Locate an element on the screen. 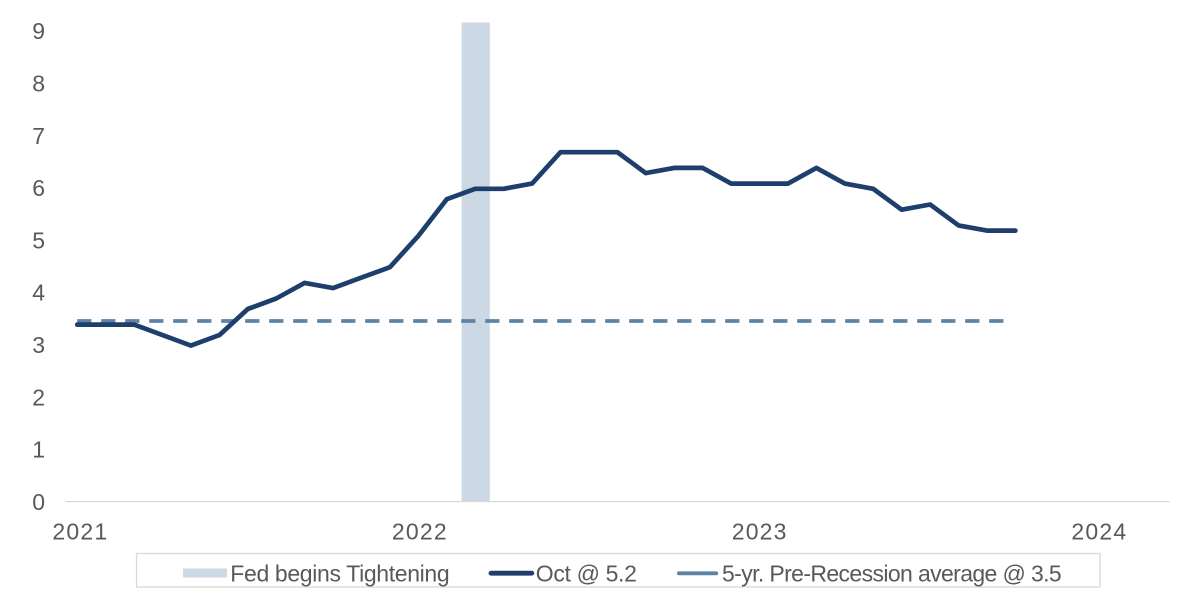 Image resolution: width=1200 pixels, height=600 pixels. svg-text: 7 is located at coordinates (38, 136).